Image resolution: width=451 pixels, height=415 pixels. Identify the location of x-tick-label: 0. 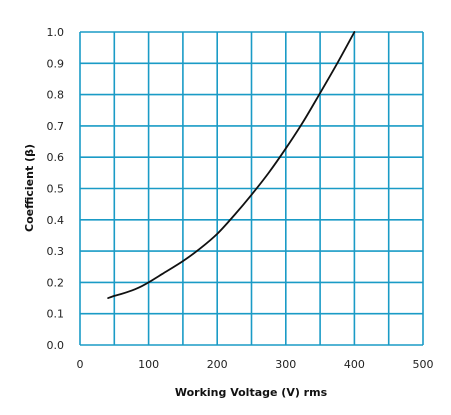
(80, 364).